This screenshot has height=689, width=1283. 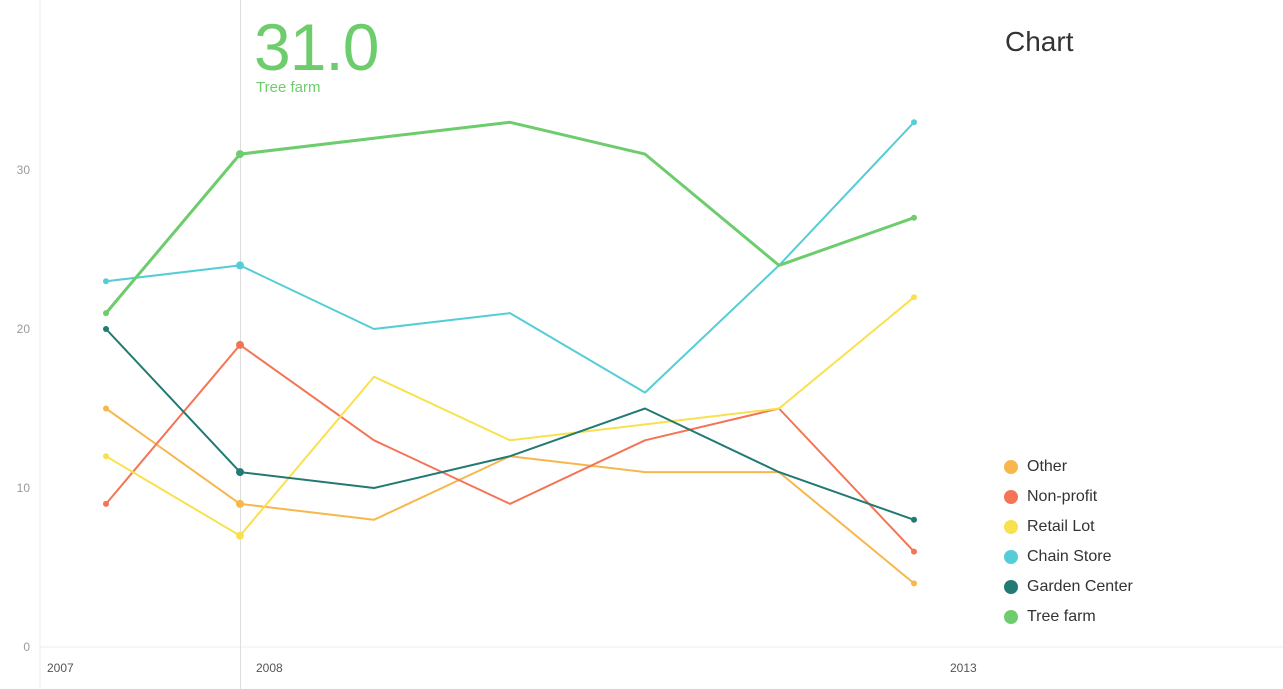 I want to click on chart-title: Chart, so click(x=1039, y=41).